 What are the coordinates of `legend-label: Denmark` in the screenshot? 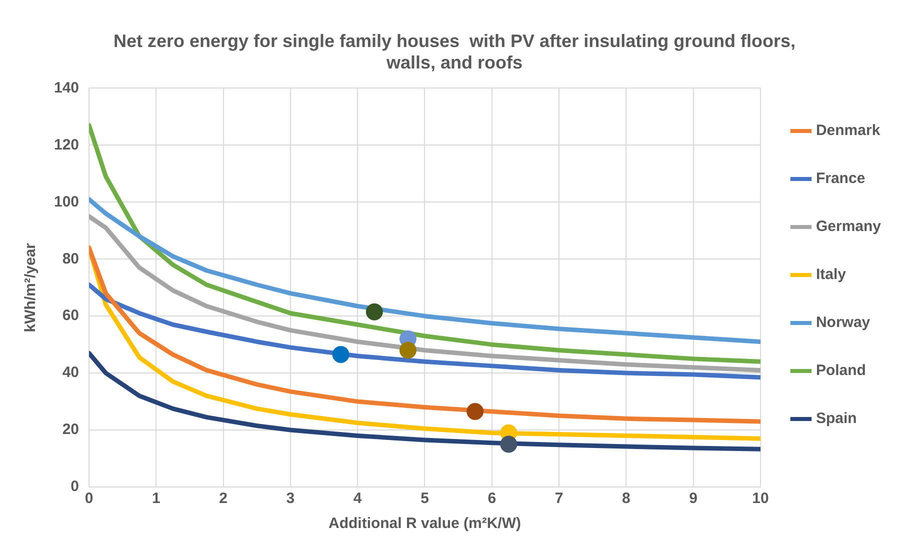 It's located at (848, 131).